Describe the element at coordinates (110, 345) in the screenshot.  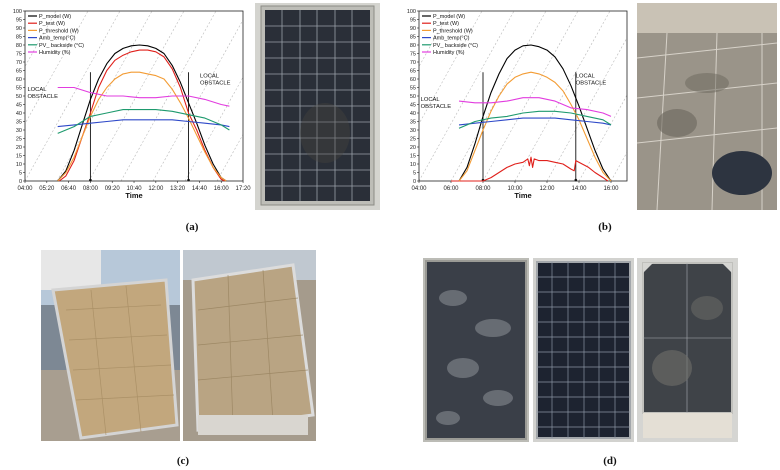
I see `photo-c-dusty-panel-left` at that location.